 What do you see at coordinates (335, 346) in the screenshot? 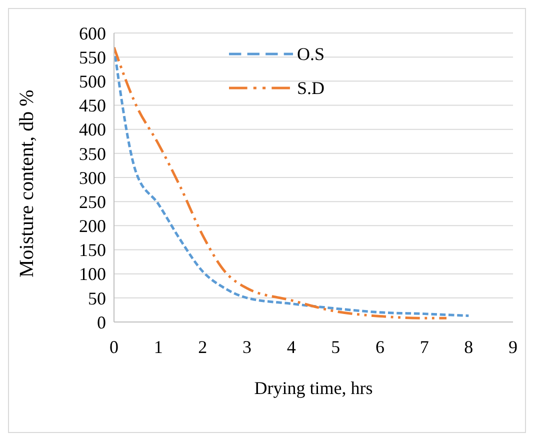
I see `x-tick-label: 5` at bounding box center [335, 346].